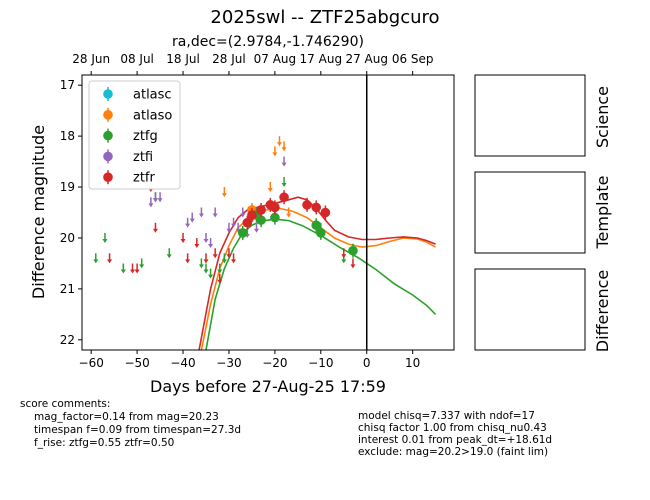 This screenshot has width=650, height=500. What do you see at coordinates (412, 363) in the screenshot?
I see `x-tick-label: 10` at bounding box center [412, 363].